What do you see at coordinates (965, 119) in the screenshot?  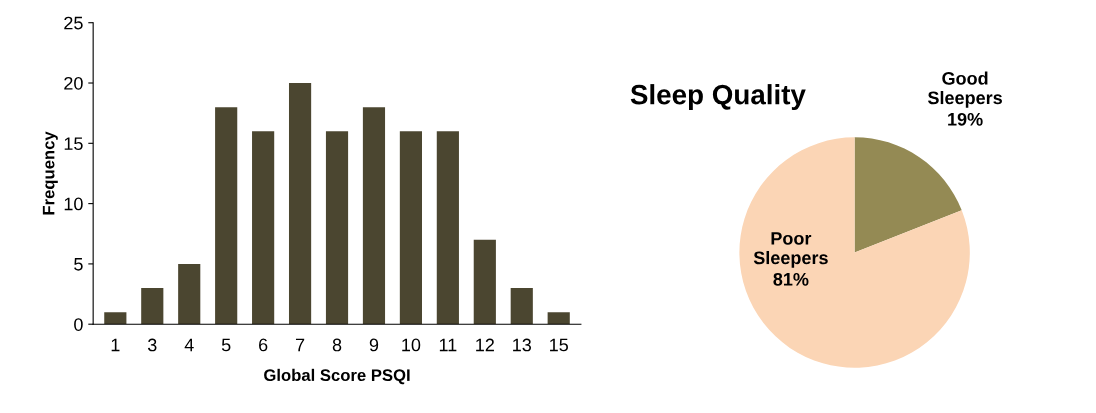 I see `data-label: 19%` at bounding box center [965, 119].